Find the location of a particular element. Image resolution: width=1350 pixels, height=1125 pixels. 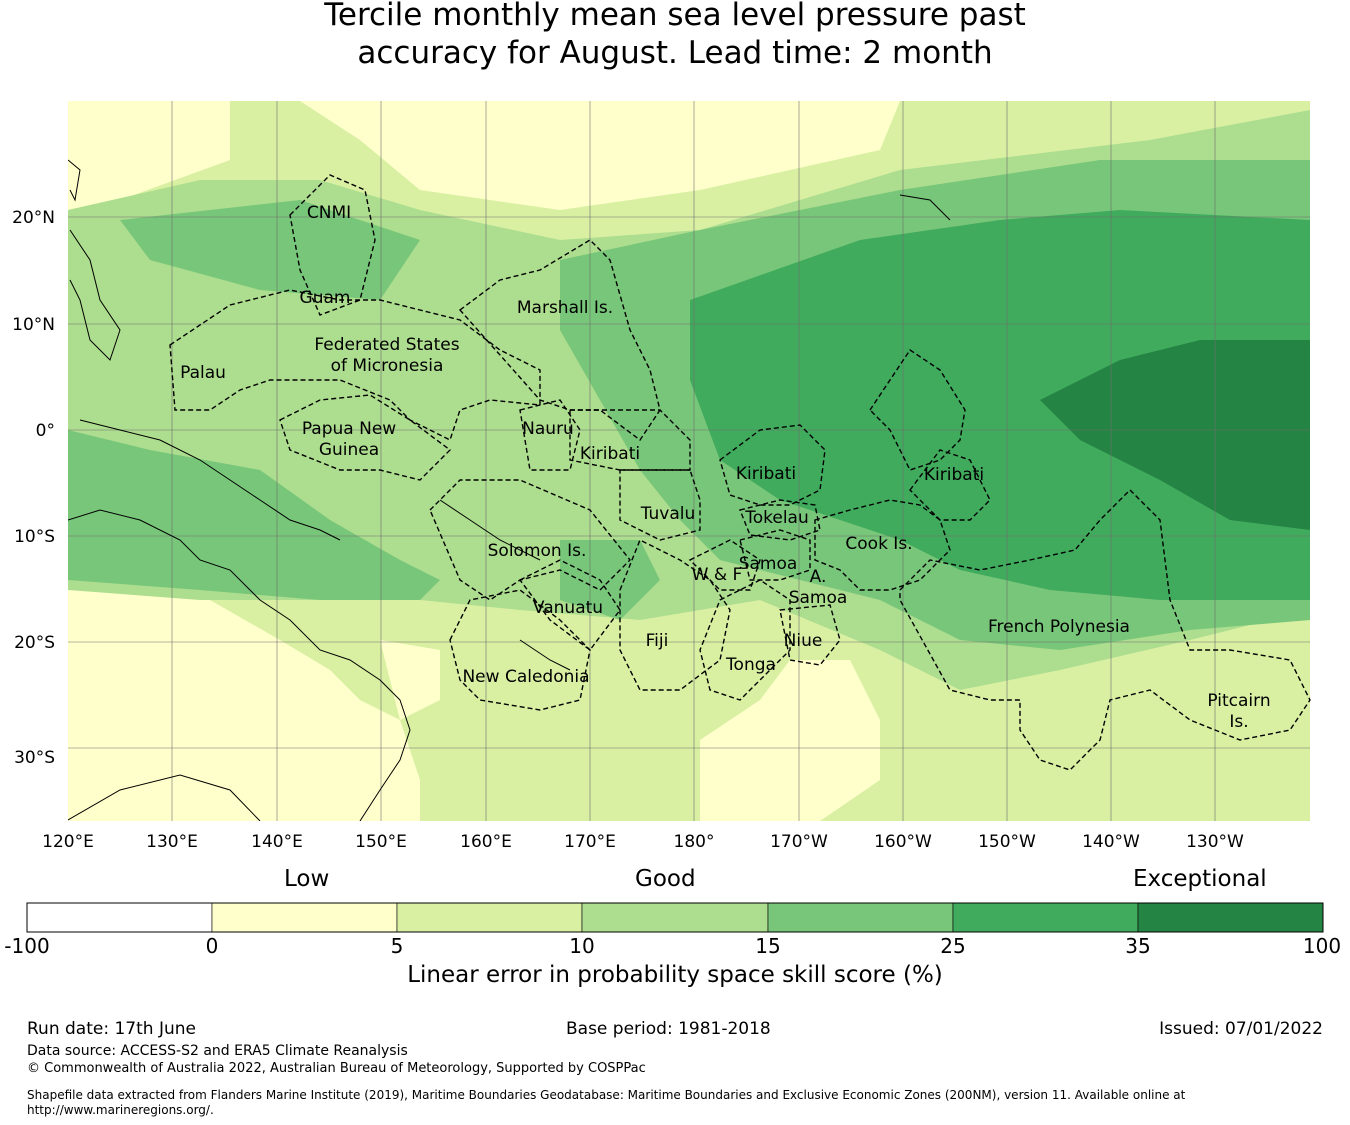

eez-solomons is located at coordinates (530, 540).